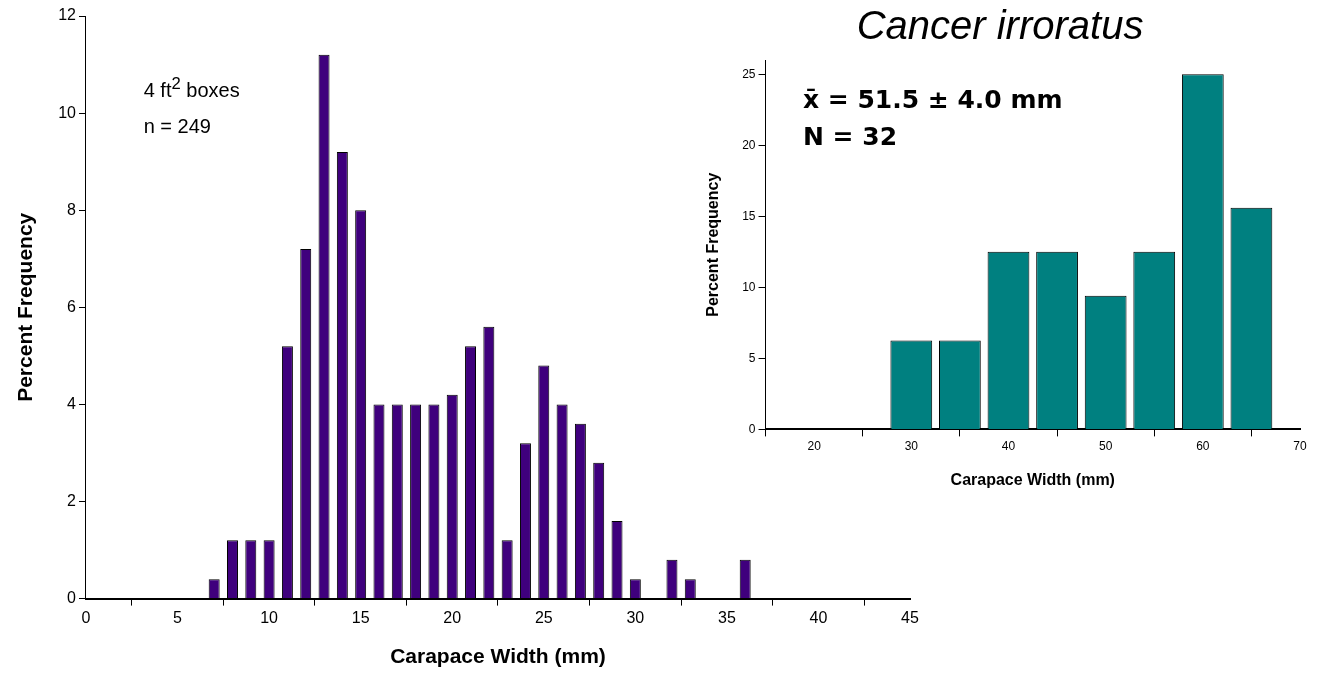  What do you see at coordinates (910, 617) in the screenshot?
I see `x-tick-label: 45` at bounding box center [910, 617].